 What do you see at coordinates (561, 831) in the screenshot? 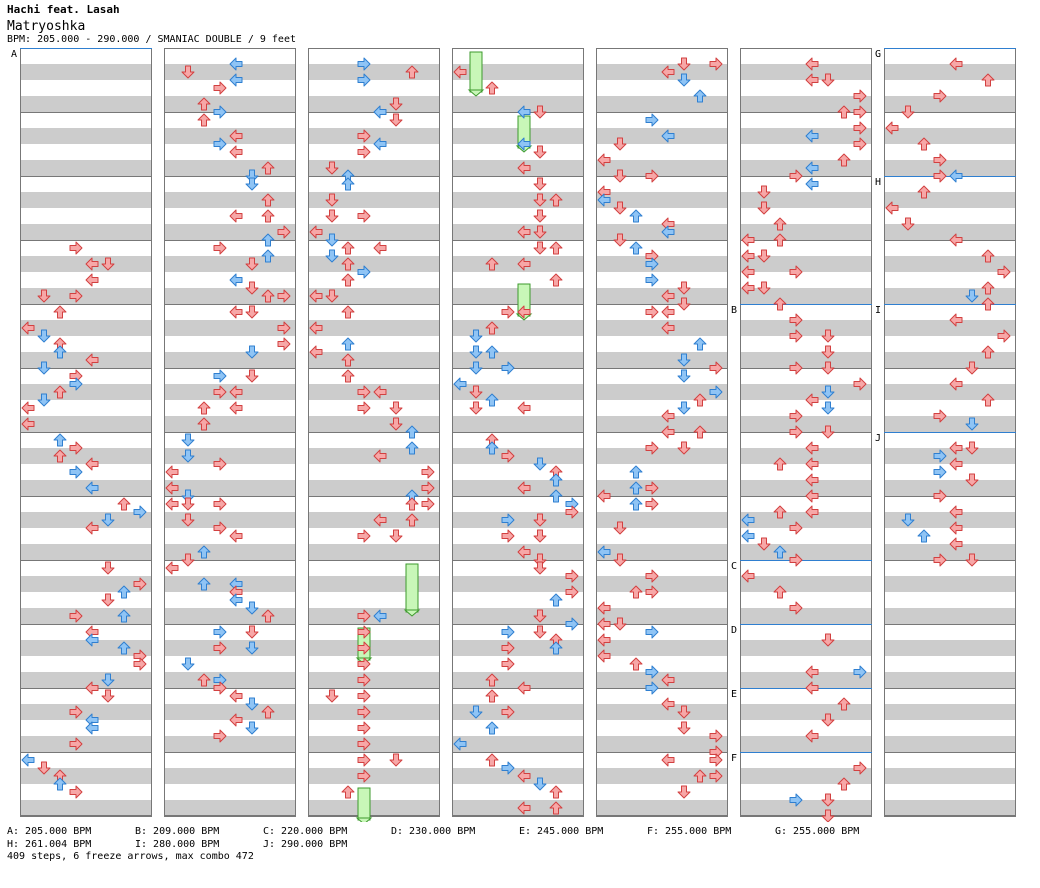
I see `bpm-legend-e: E: 245.000 BPM` at bounding box center [561, 831].